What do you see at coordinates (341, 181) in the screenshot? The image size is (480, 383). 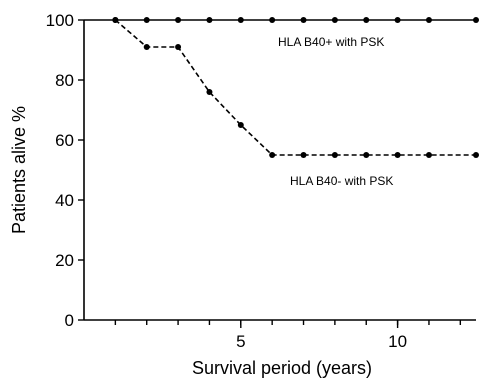 I see `series-label-b40-negative: HLA B40- with PSK` at bounding box center [341, 181].